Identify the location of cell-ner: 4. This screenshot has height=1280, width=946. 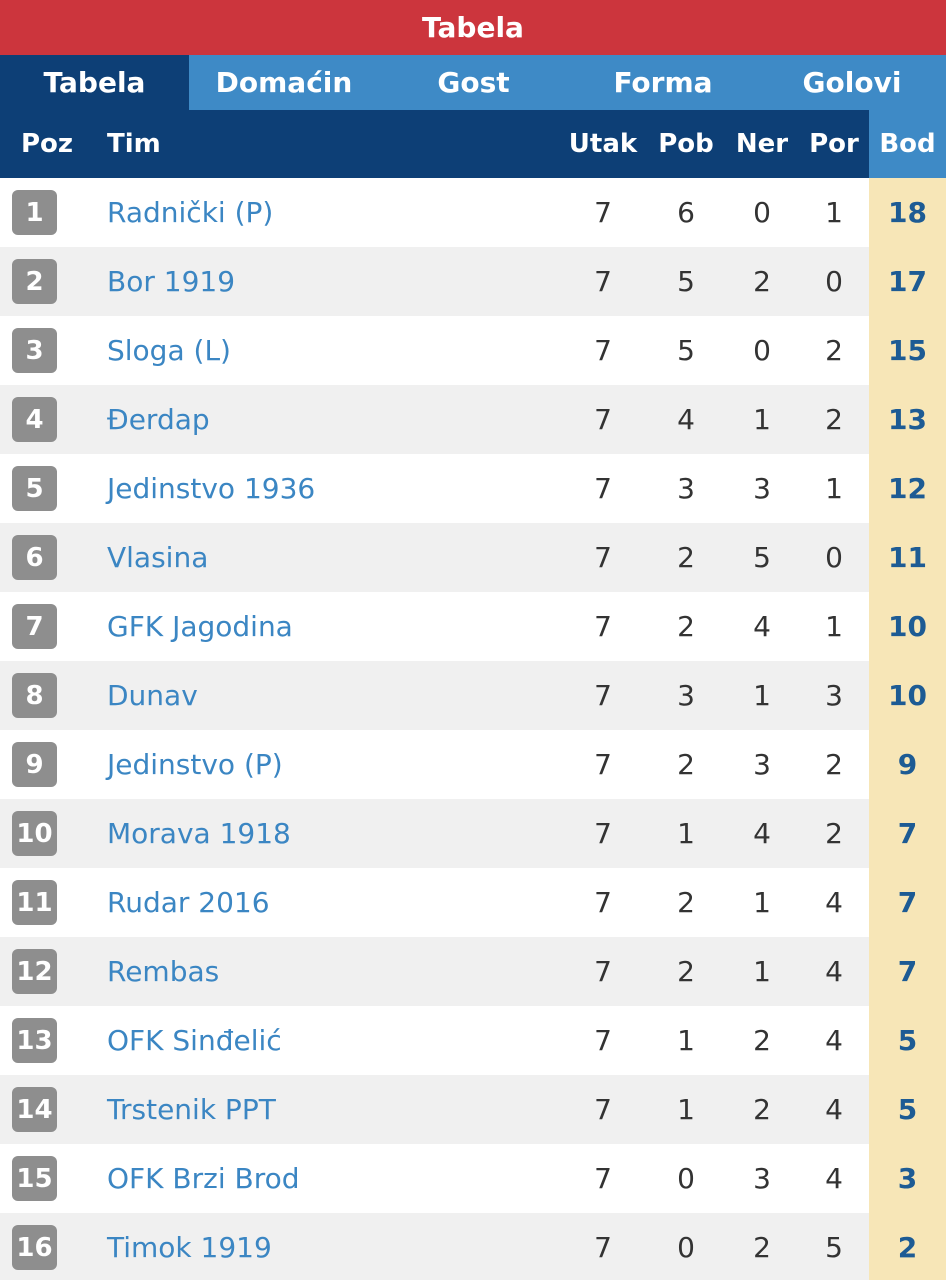
(762, 833).